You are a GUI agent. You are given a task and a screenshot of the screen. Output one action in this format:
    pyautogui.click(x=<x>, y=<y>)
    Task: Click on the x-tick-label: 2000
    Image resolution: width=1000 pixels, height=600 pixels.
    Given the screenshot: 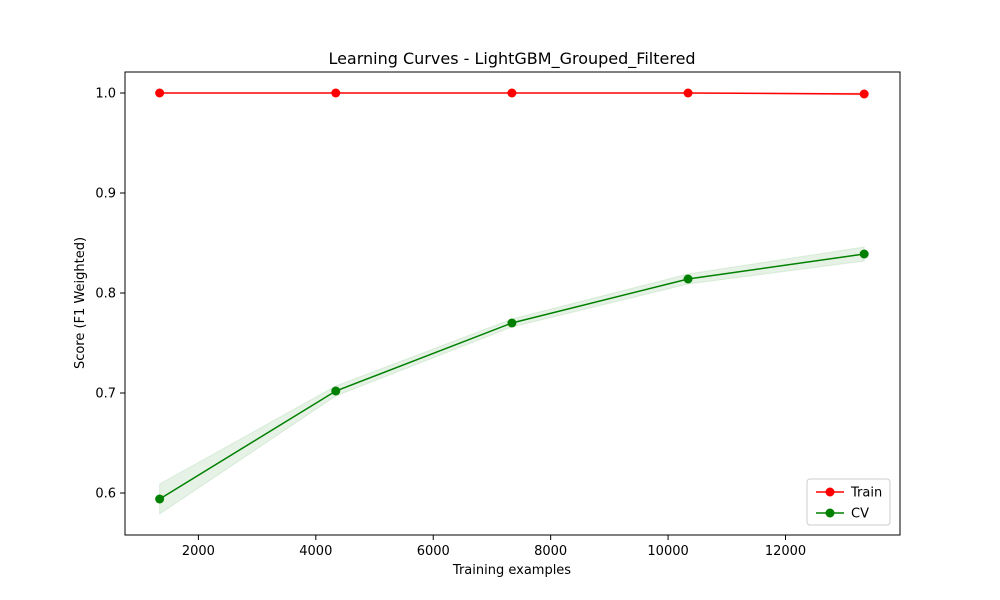 What is the action you would take?
    pyautogui.click(x=198, y=551)
    